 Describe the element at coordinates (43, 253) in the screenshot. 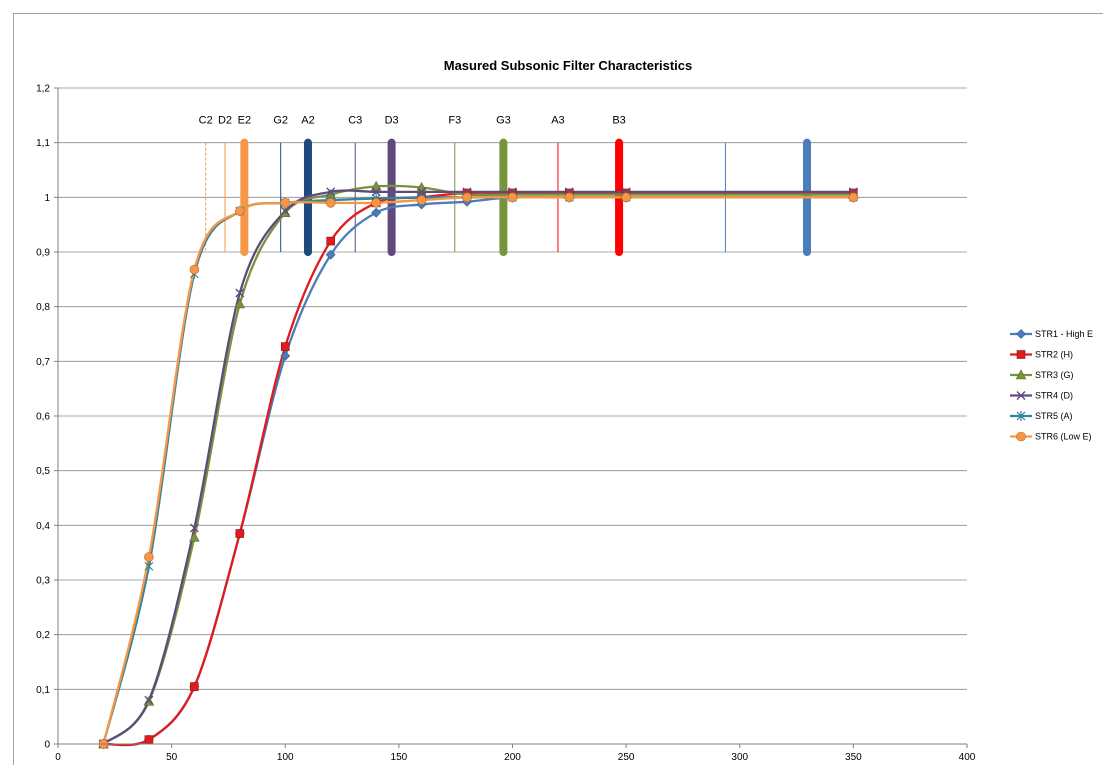

I see `y-tick-label-9: 0,9` at that location.